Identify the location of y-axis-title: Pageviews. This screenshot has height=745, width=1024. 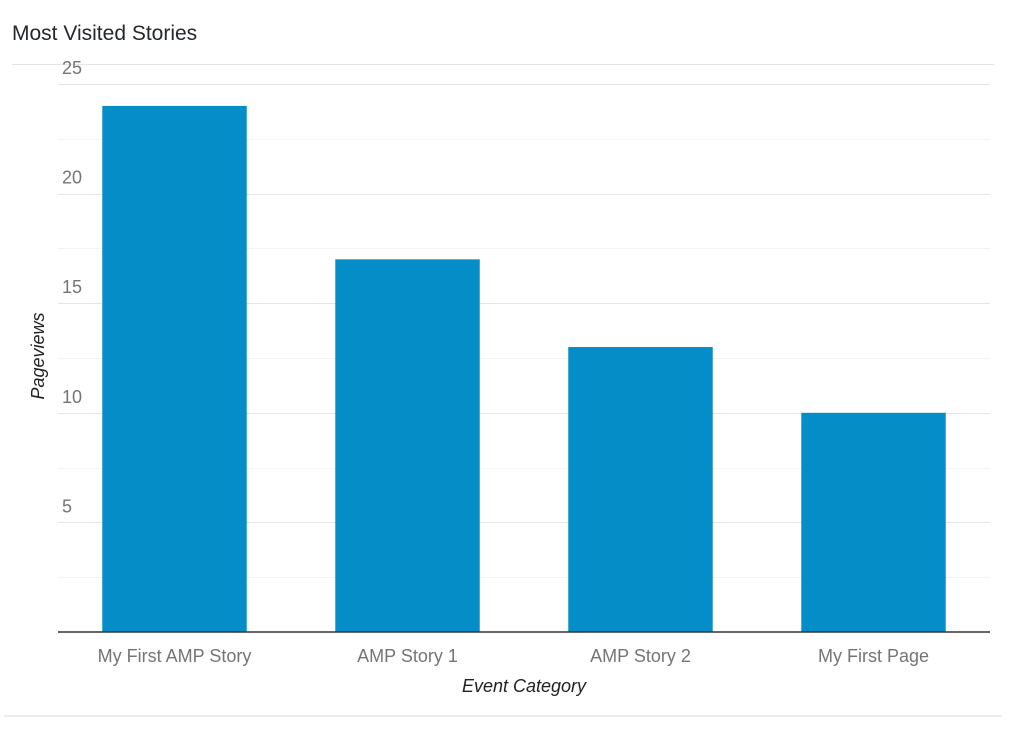
(38, 355).